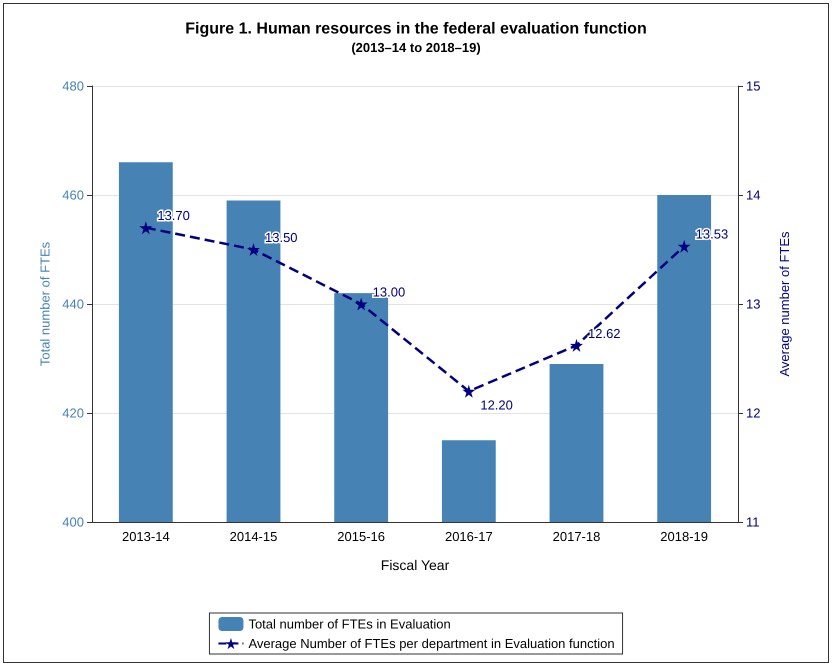  What do you see at coordinates (416, 29) in the screenshot?
I see `chart-title: Figure 1. Human resources in the federal evaluation function` at bounding box center [416, 29].